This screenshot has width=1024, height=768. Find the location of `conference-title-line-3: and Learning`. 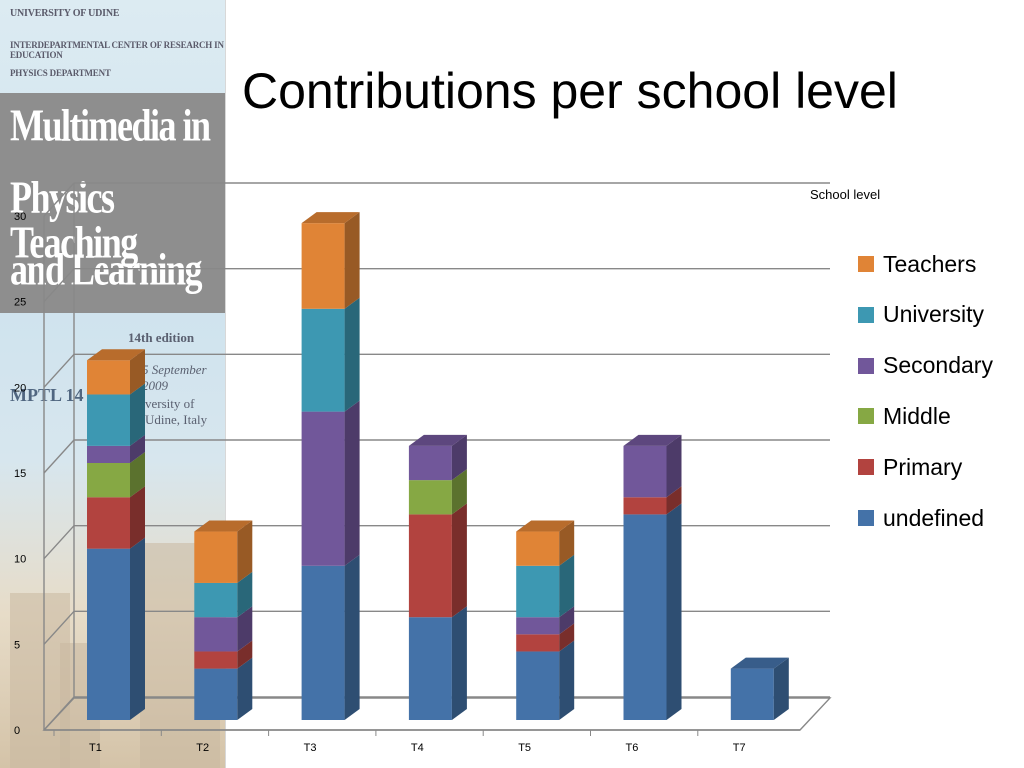

conference-title-line-3: and Learning is located at coordinates (106, 269).